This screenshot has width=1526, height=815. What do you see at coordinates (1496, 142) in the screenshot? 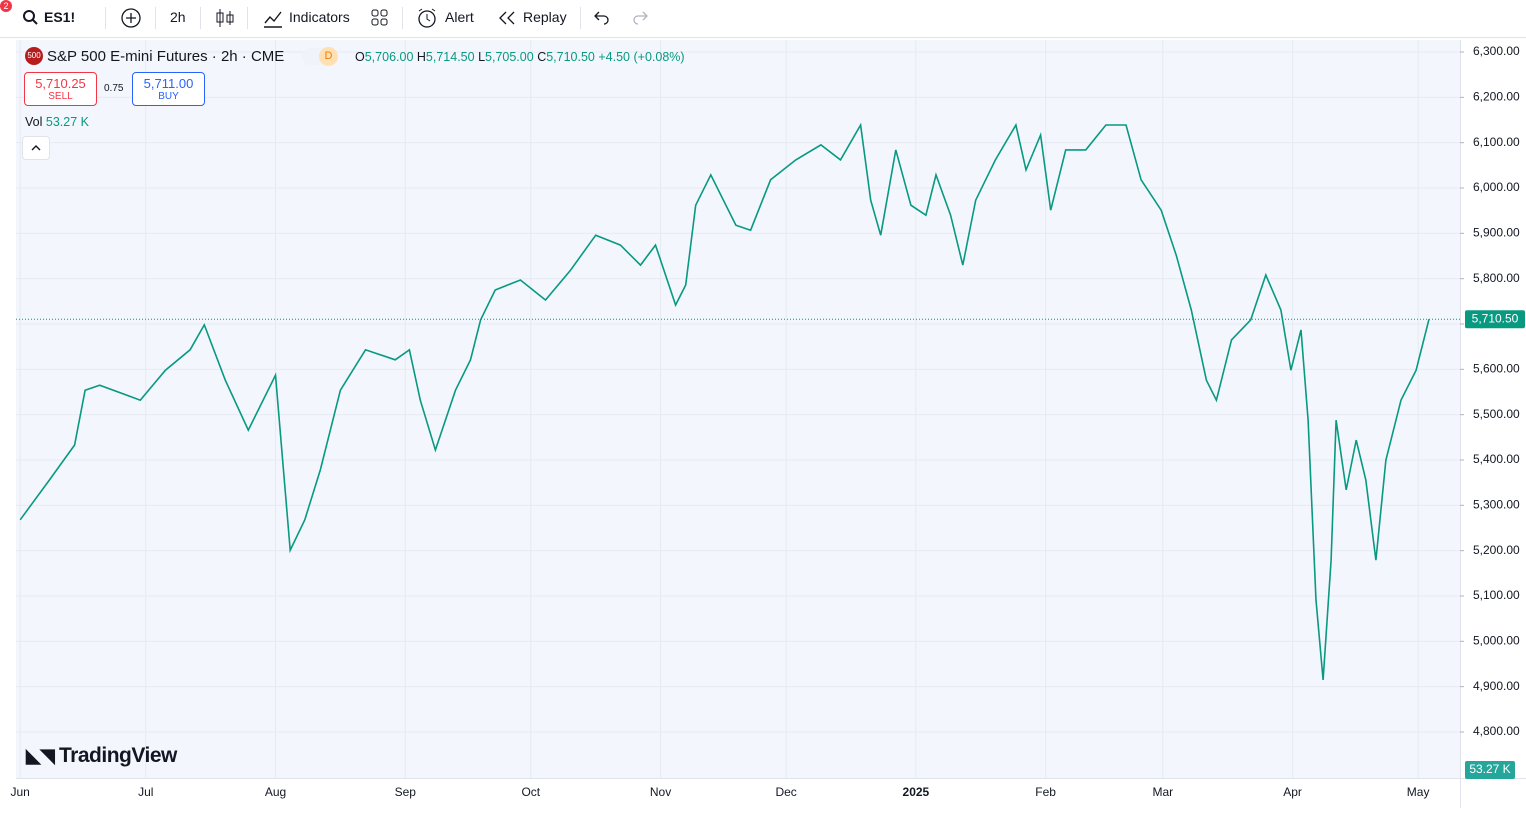
I see `y-tick-label: 6,100.00` at bounding box center [1496, 142].